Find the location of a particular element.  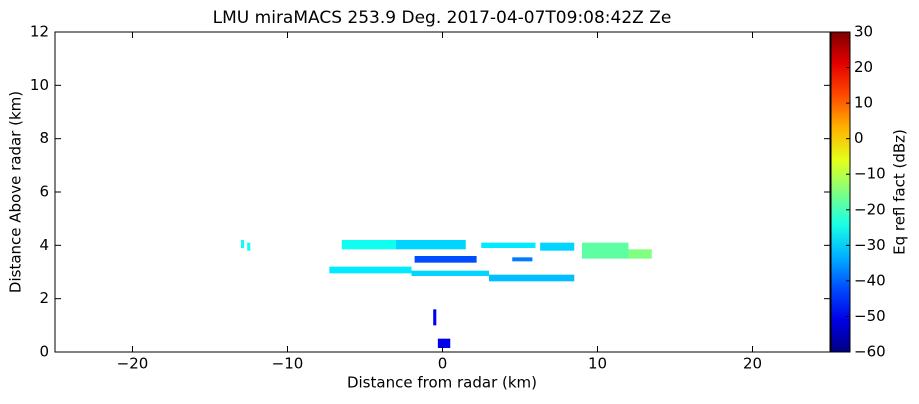

x-tick-label: −20 is located at coordinates (133, 364).